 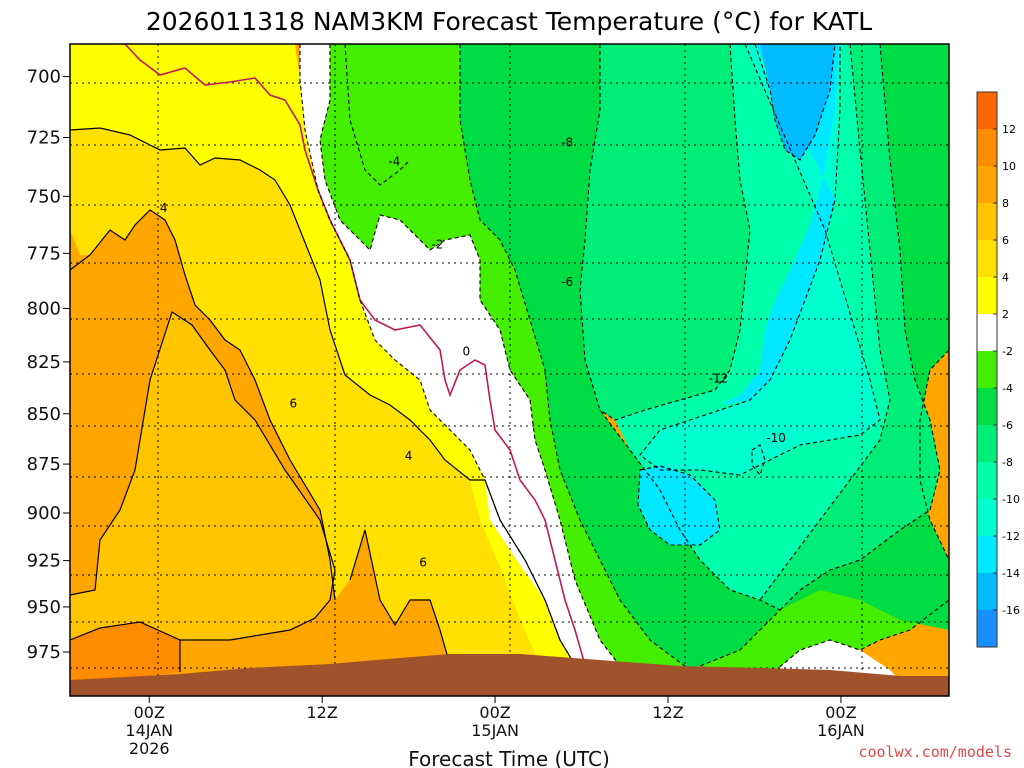 What do you see at coordinates (44, 362) in the screenshot?
I see `y-tick-label: 825` at bounding box center [44, 362].